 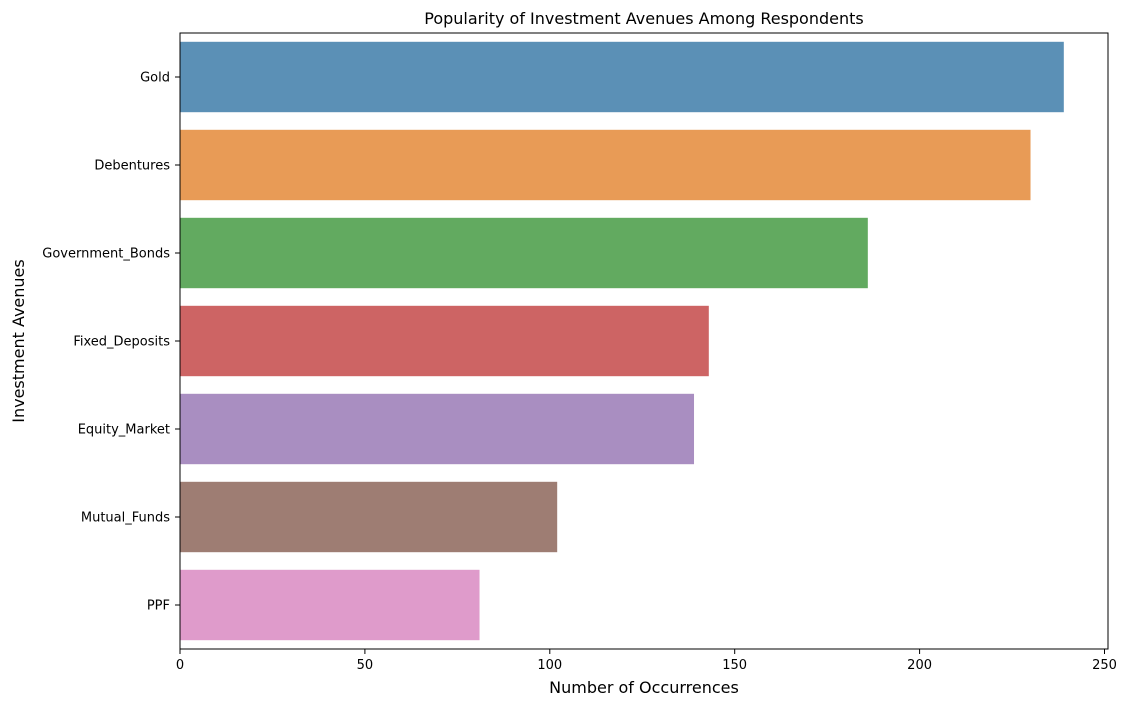 What do you see at coordinates (330, 605) in the screenshot?
I see `bar-ppf` at bounding box center [330, 605].